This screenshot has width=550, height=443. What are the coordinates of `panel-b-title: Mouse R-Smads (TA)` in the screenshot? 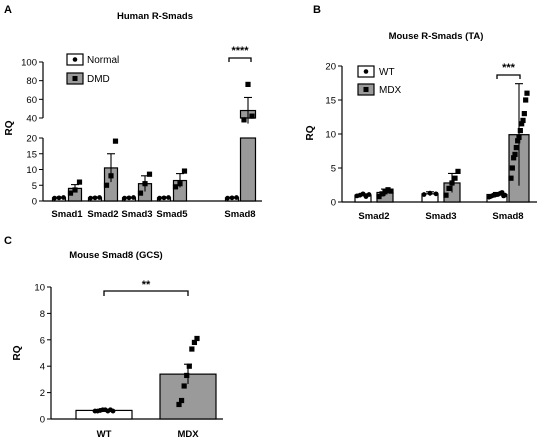 It's located at (436, 36).